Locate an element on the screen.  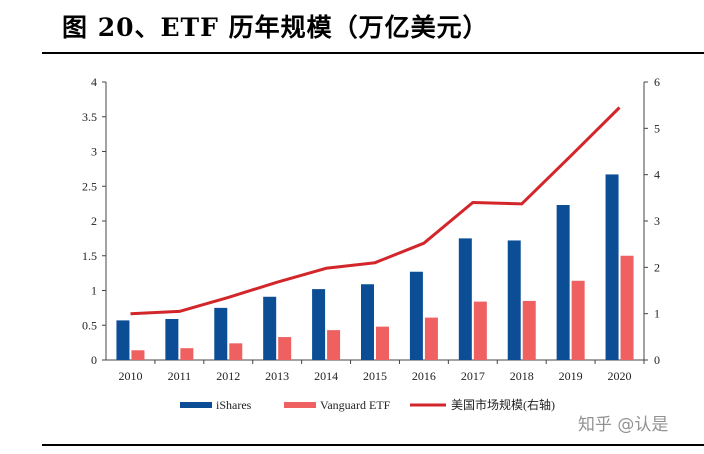
left-tick-label: 3.5 is located at coordinates (89, 117).